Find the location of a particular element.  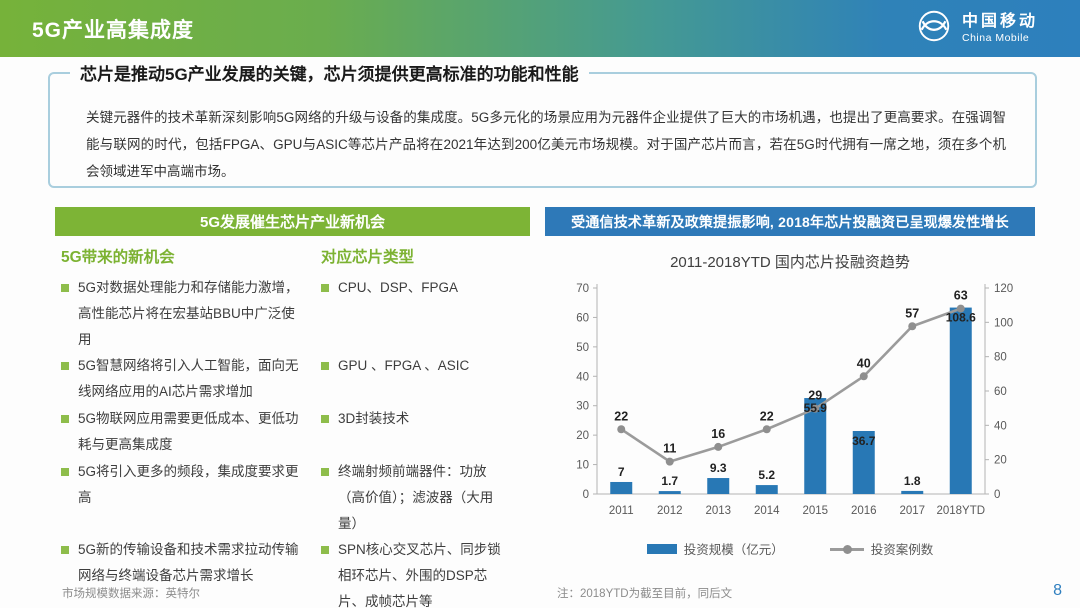

svg-text: 50 is located at coordinates (582, 348).